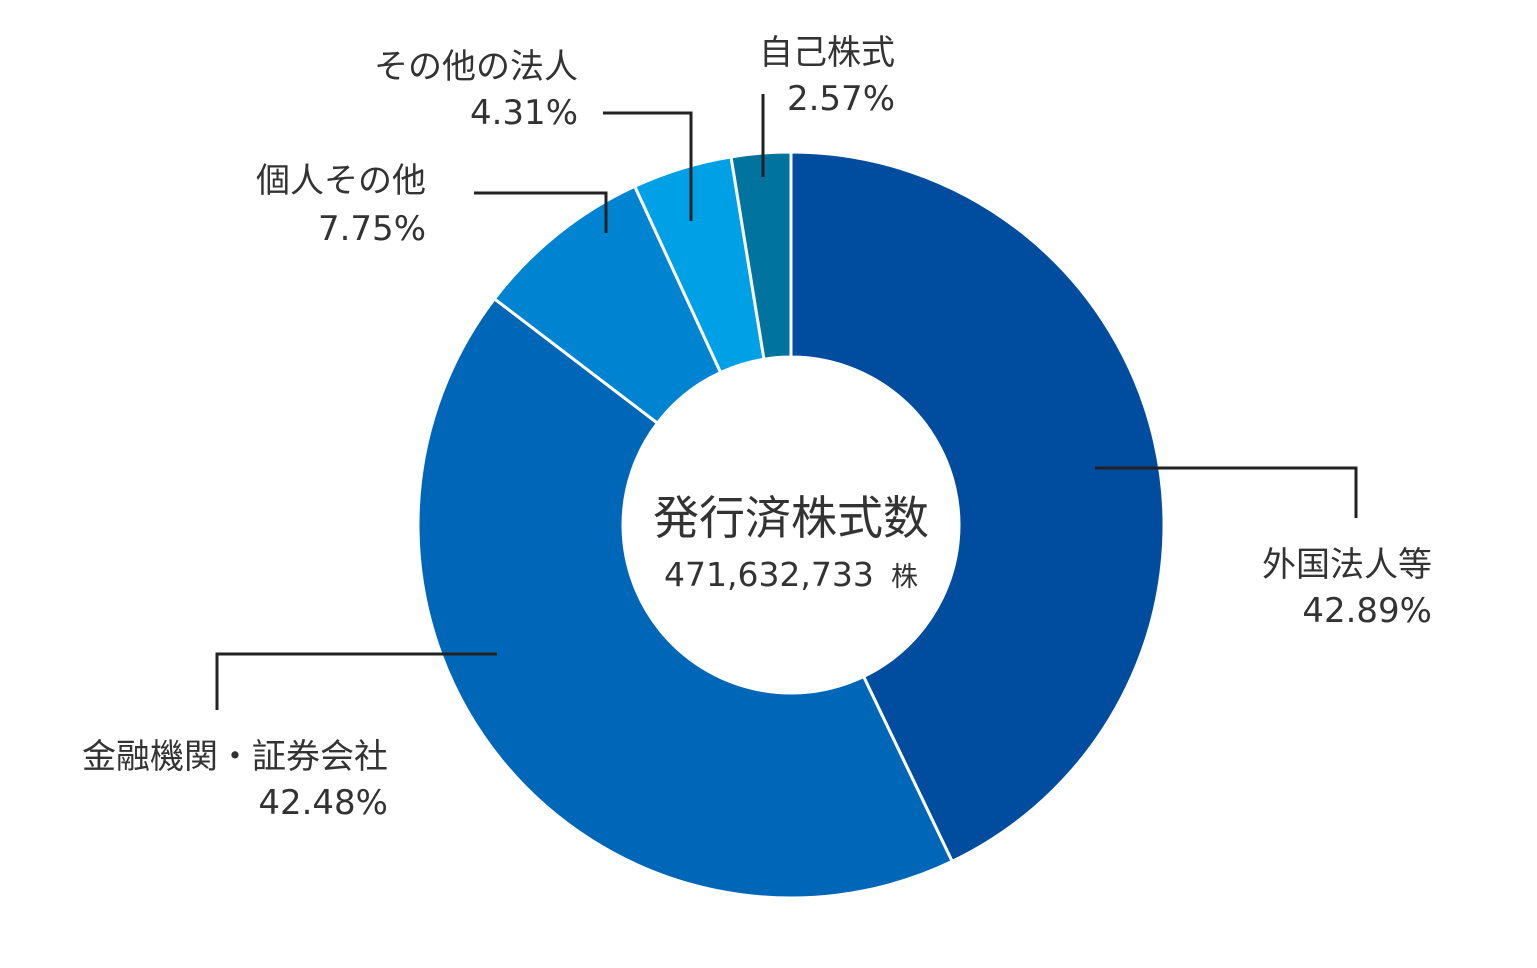 The width and height of the screenshot is (1537, 968). Describe the element at coordinates (841, 99) in the screenshot. I see `label-treasury-value: 2.57%` at that location.